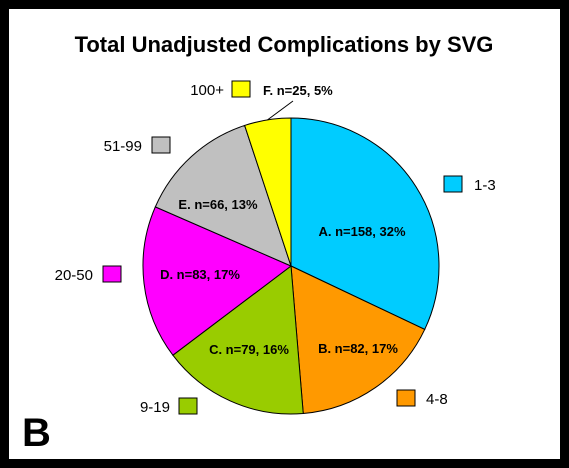 Image resolution: width=569 pixels, height=468 pixels. I want to click on legend-label-d: 20-50, so click(74, 275).